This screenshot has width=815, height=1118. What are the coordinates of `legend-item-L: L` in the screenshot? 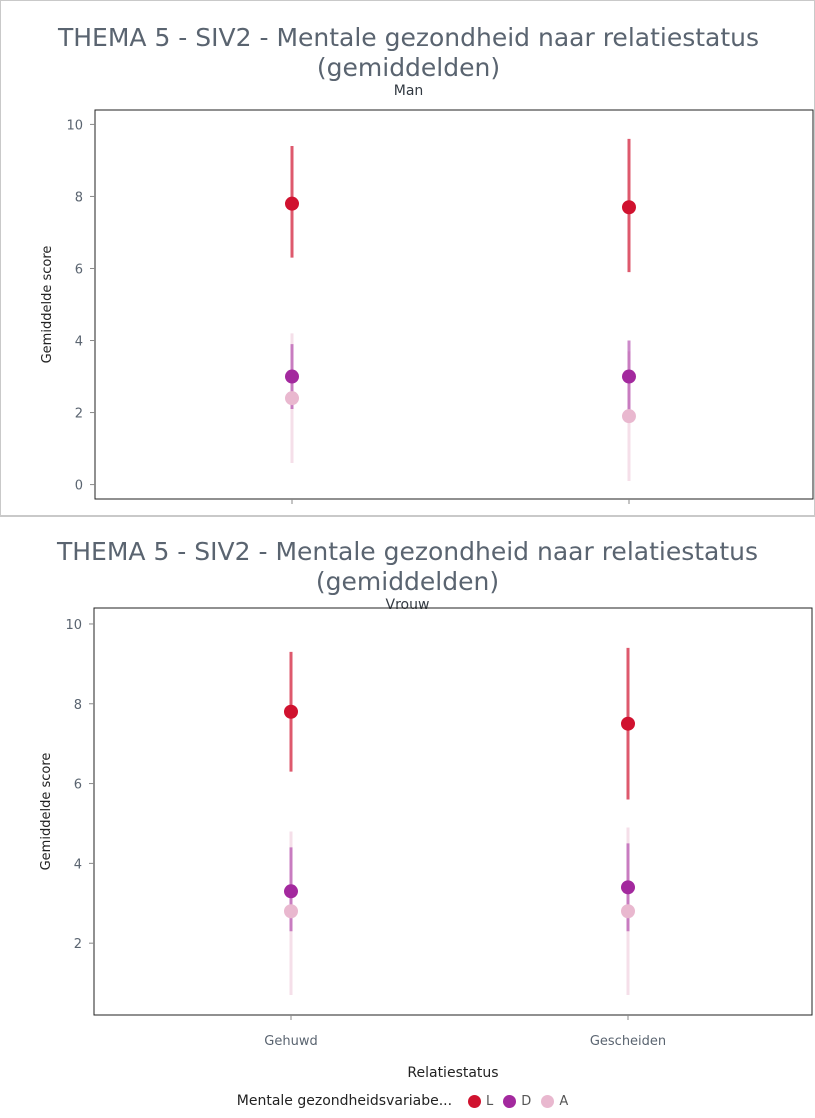 It's located at (480, 1101).